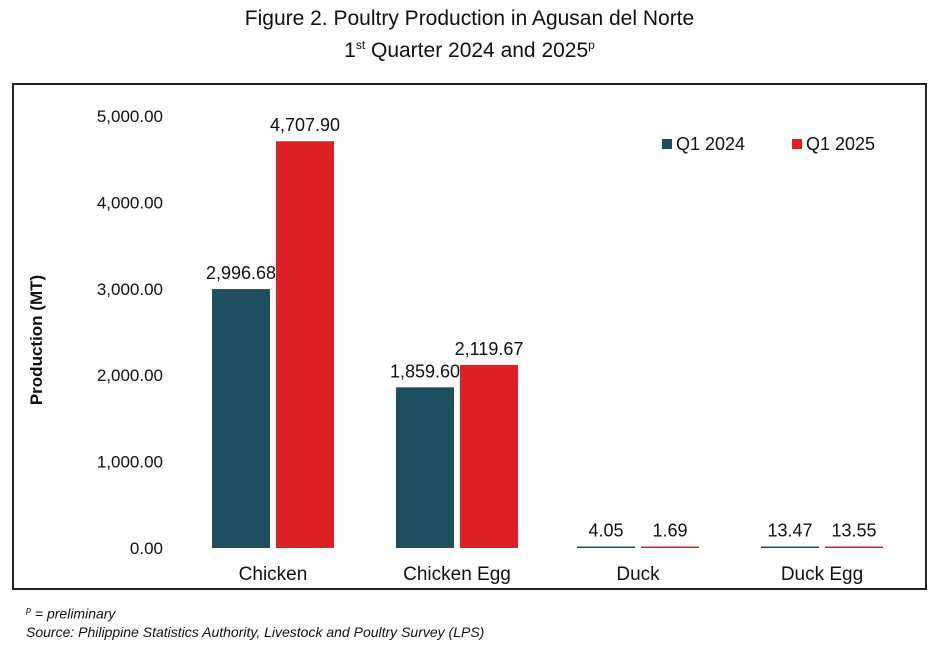  I want to click on data-label: 4,707.90, so click(305, 125).